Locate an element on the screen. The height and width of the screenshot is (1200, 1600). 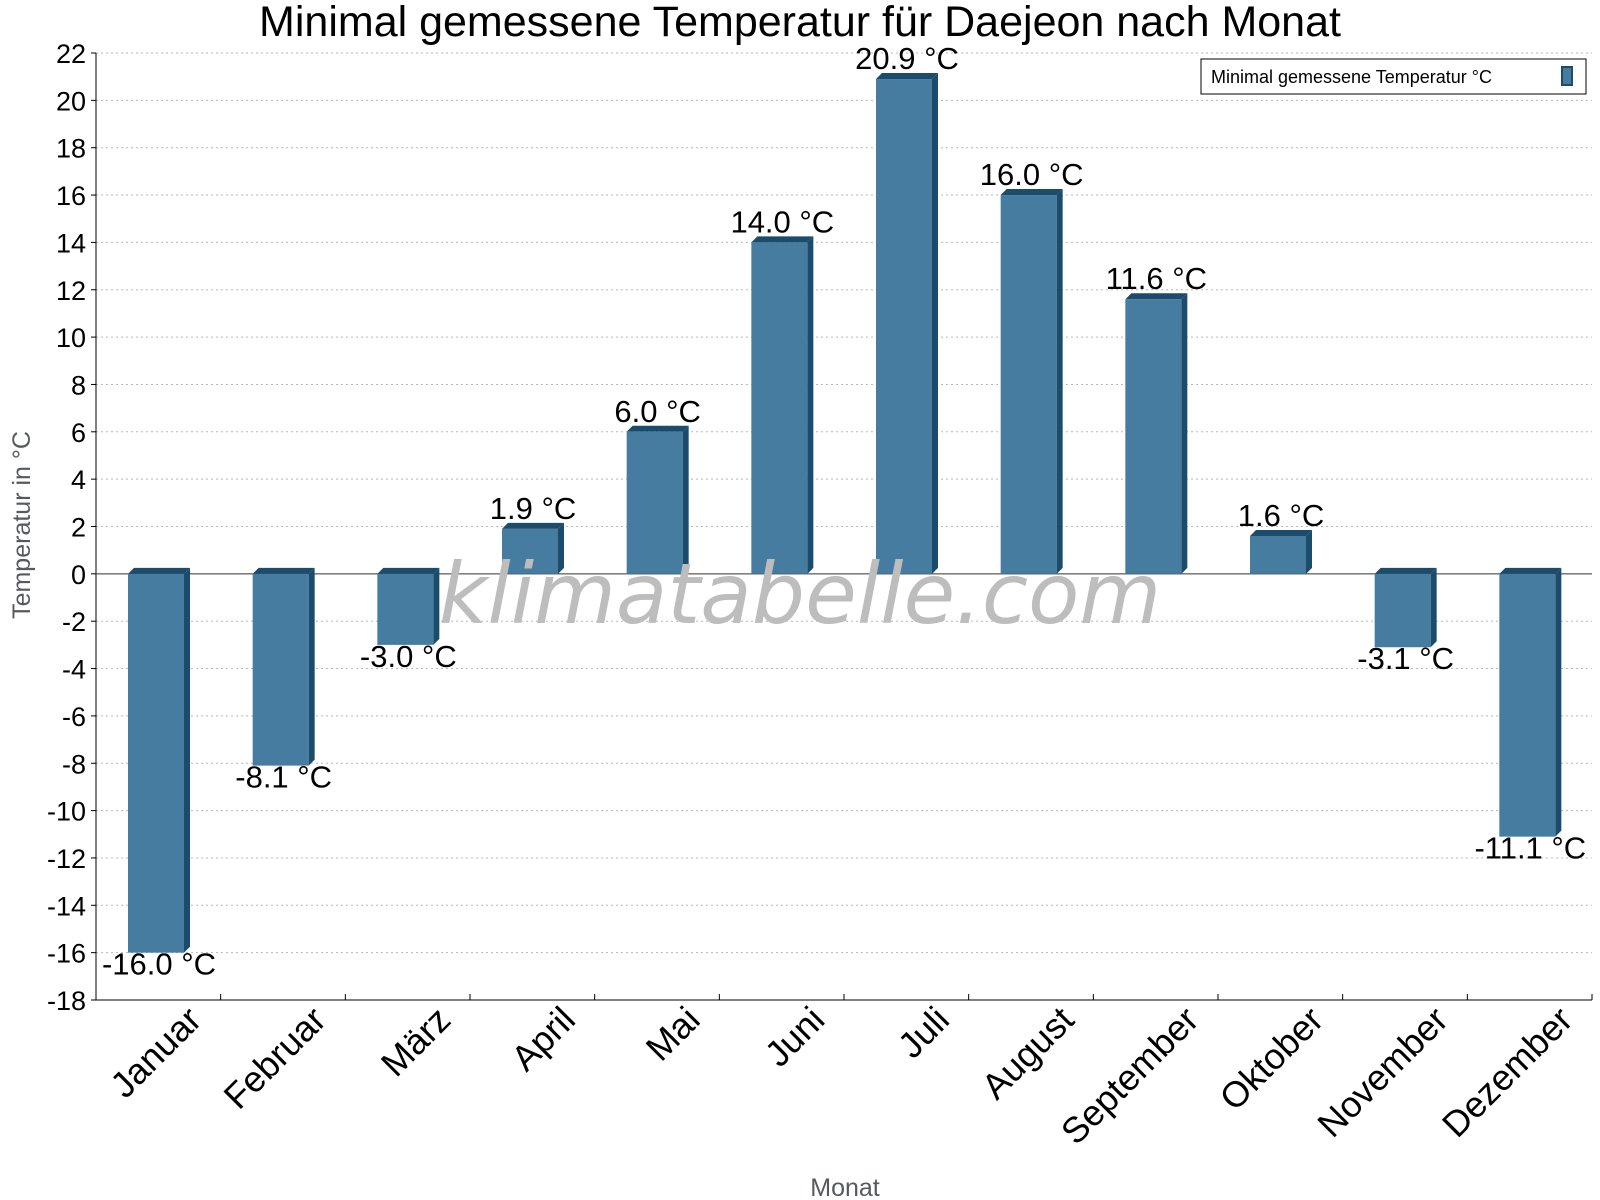
x-tick-label: Mai is located at coordinates (673, 1034).